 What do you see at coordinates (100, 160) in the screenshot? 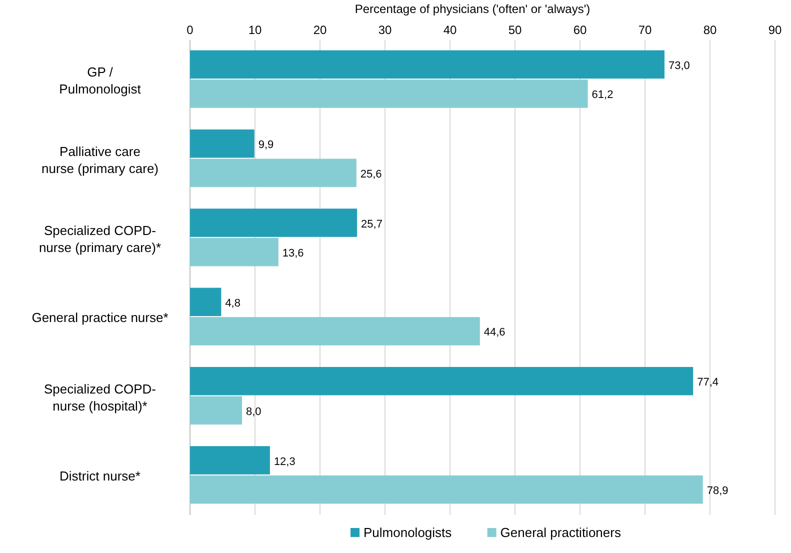
I see `y-tick-label: Palliative care nurse (primary care)` at bounding box center [100, 160].